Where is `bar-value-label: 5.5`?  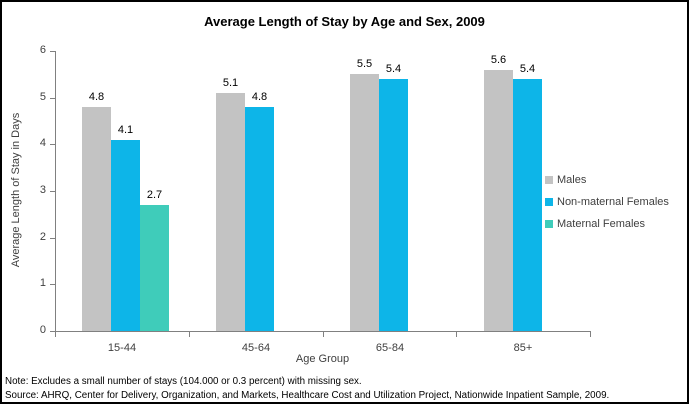
bar-value-label: 5.5 is located at coordinates (364, 64).